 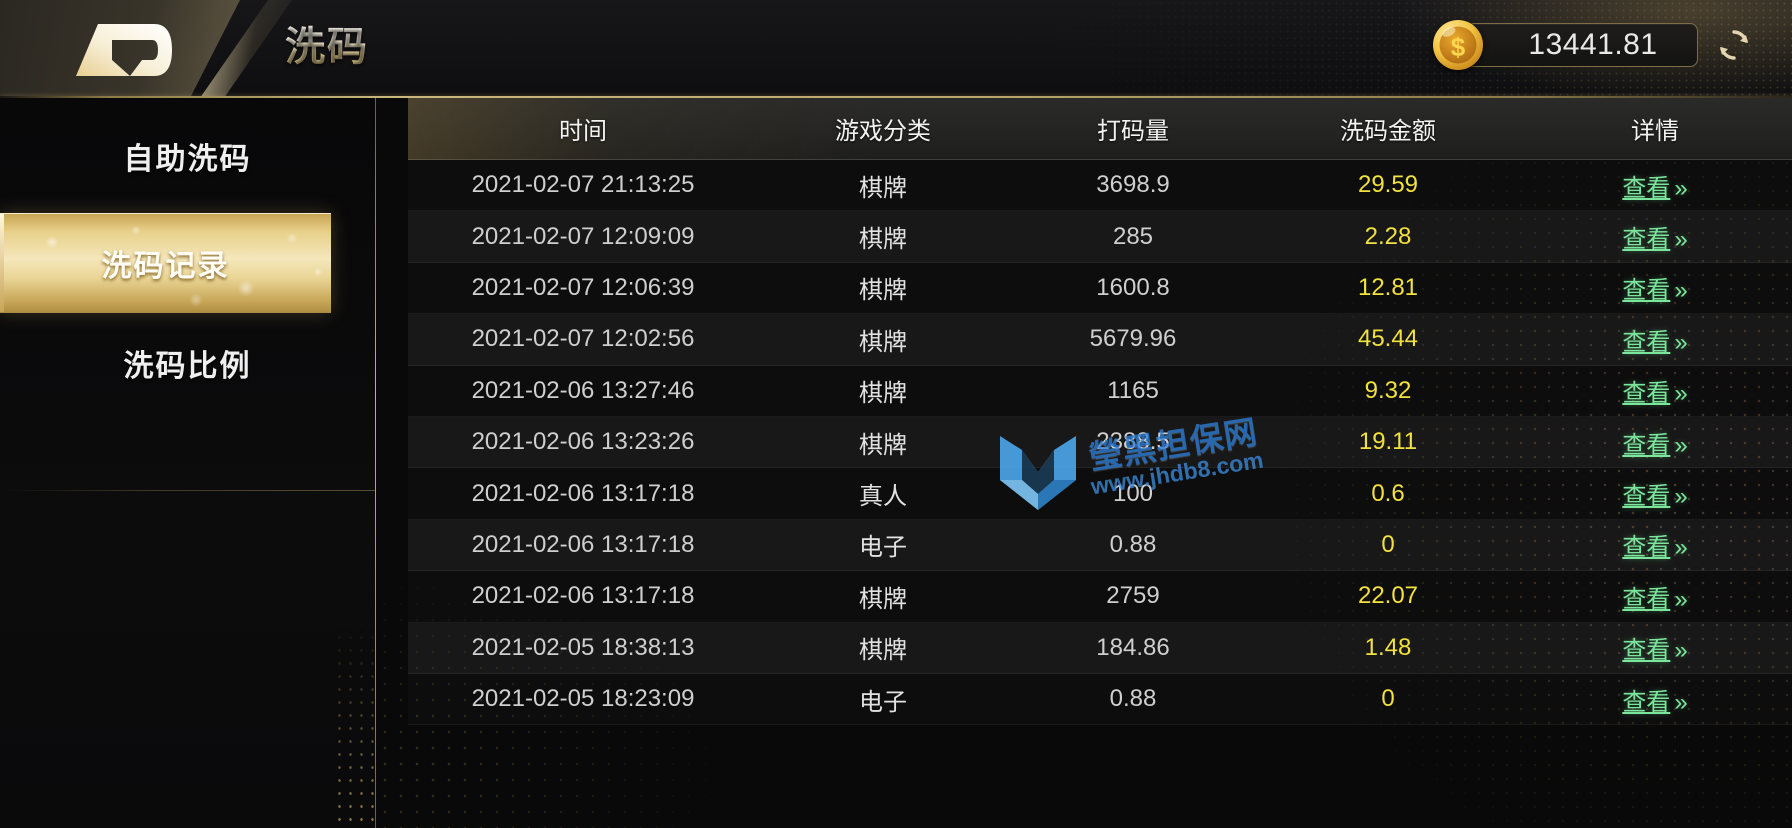 What do you see at coordinates (1133, 647) in the screenshot?
I see `cell-bet-amount: 184.86` at bounding box center [1133, 647].